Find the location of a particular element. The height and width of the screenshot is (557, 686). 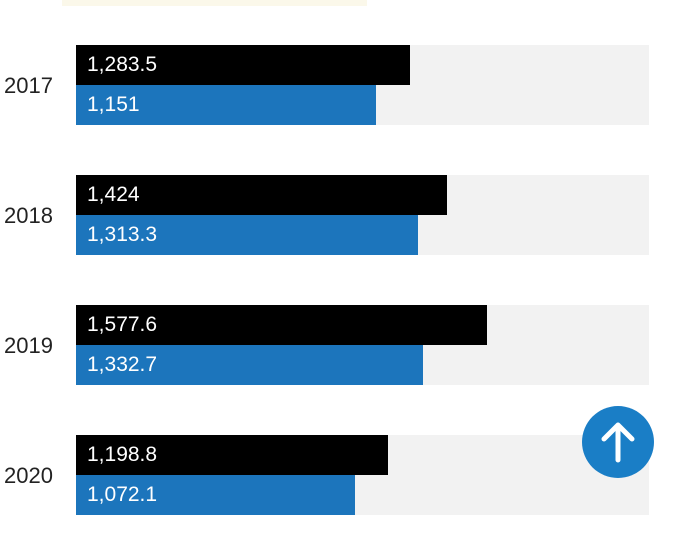

scroll-to-top-button is located at coordinates (618, 442).